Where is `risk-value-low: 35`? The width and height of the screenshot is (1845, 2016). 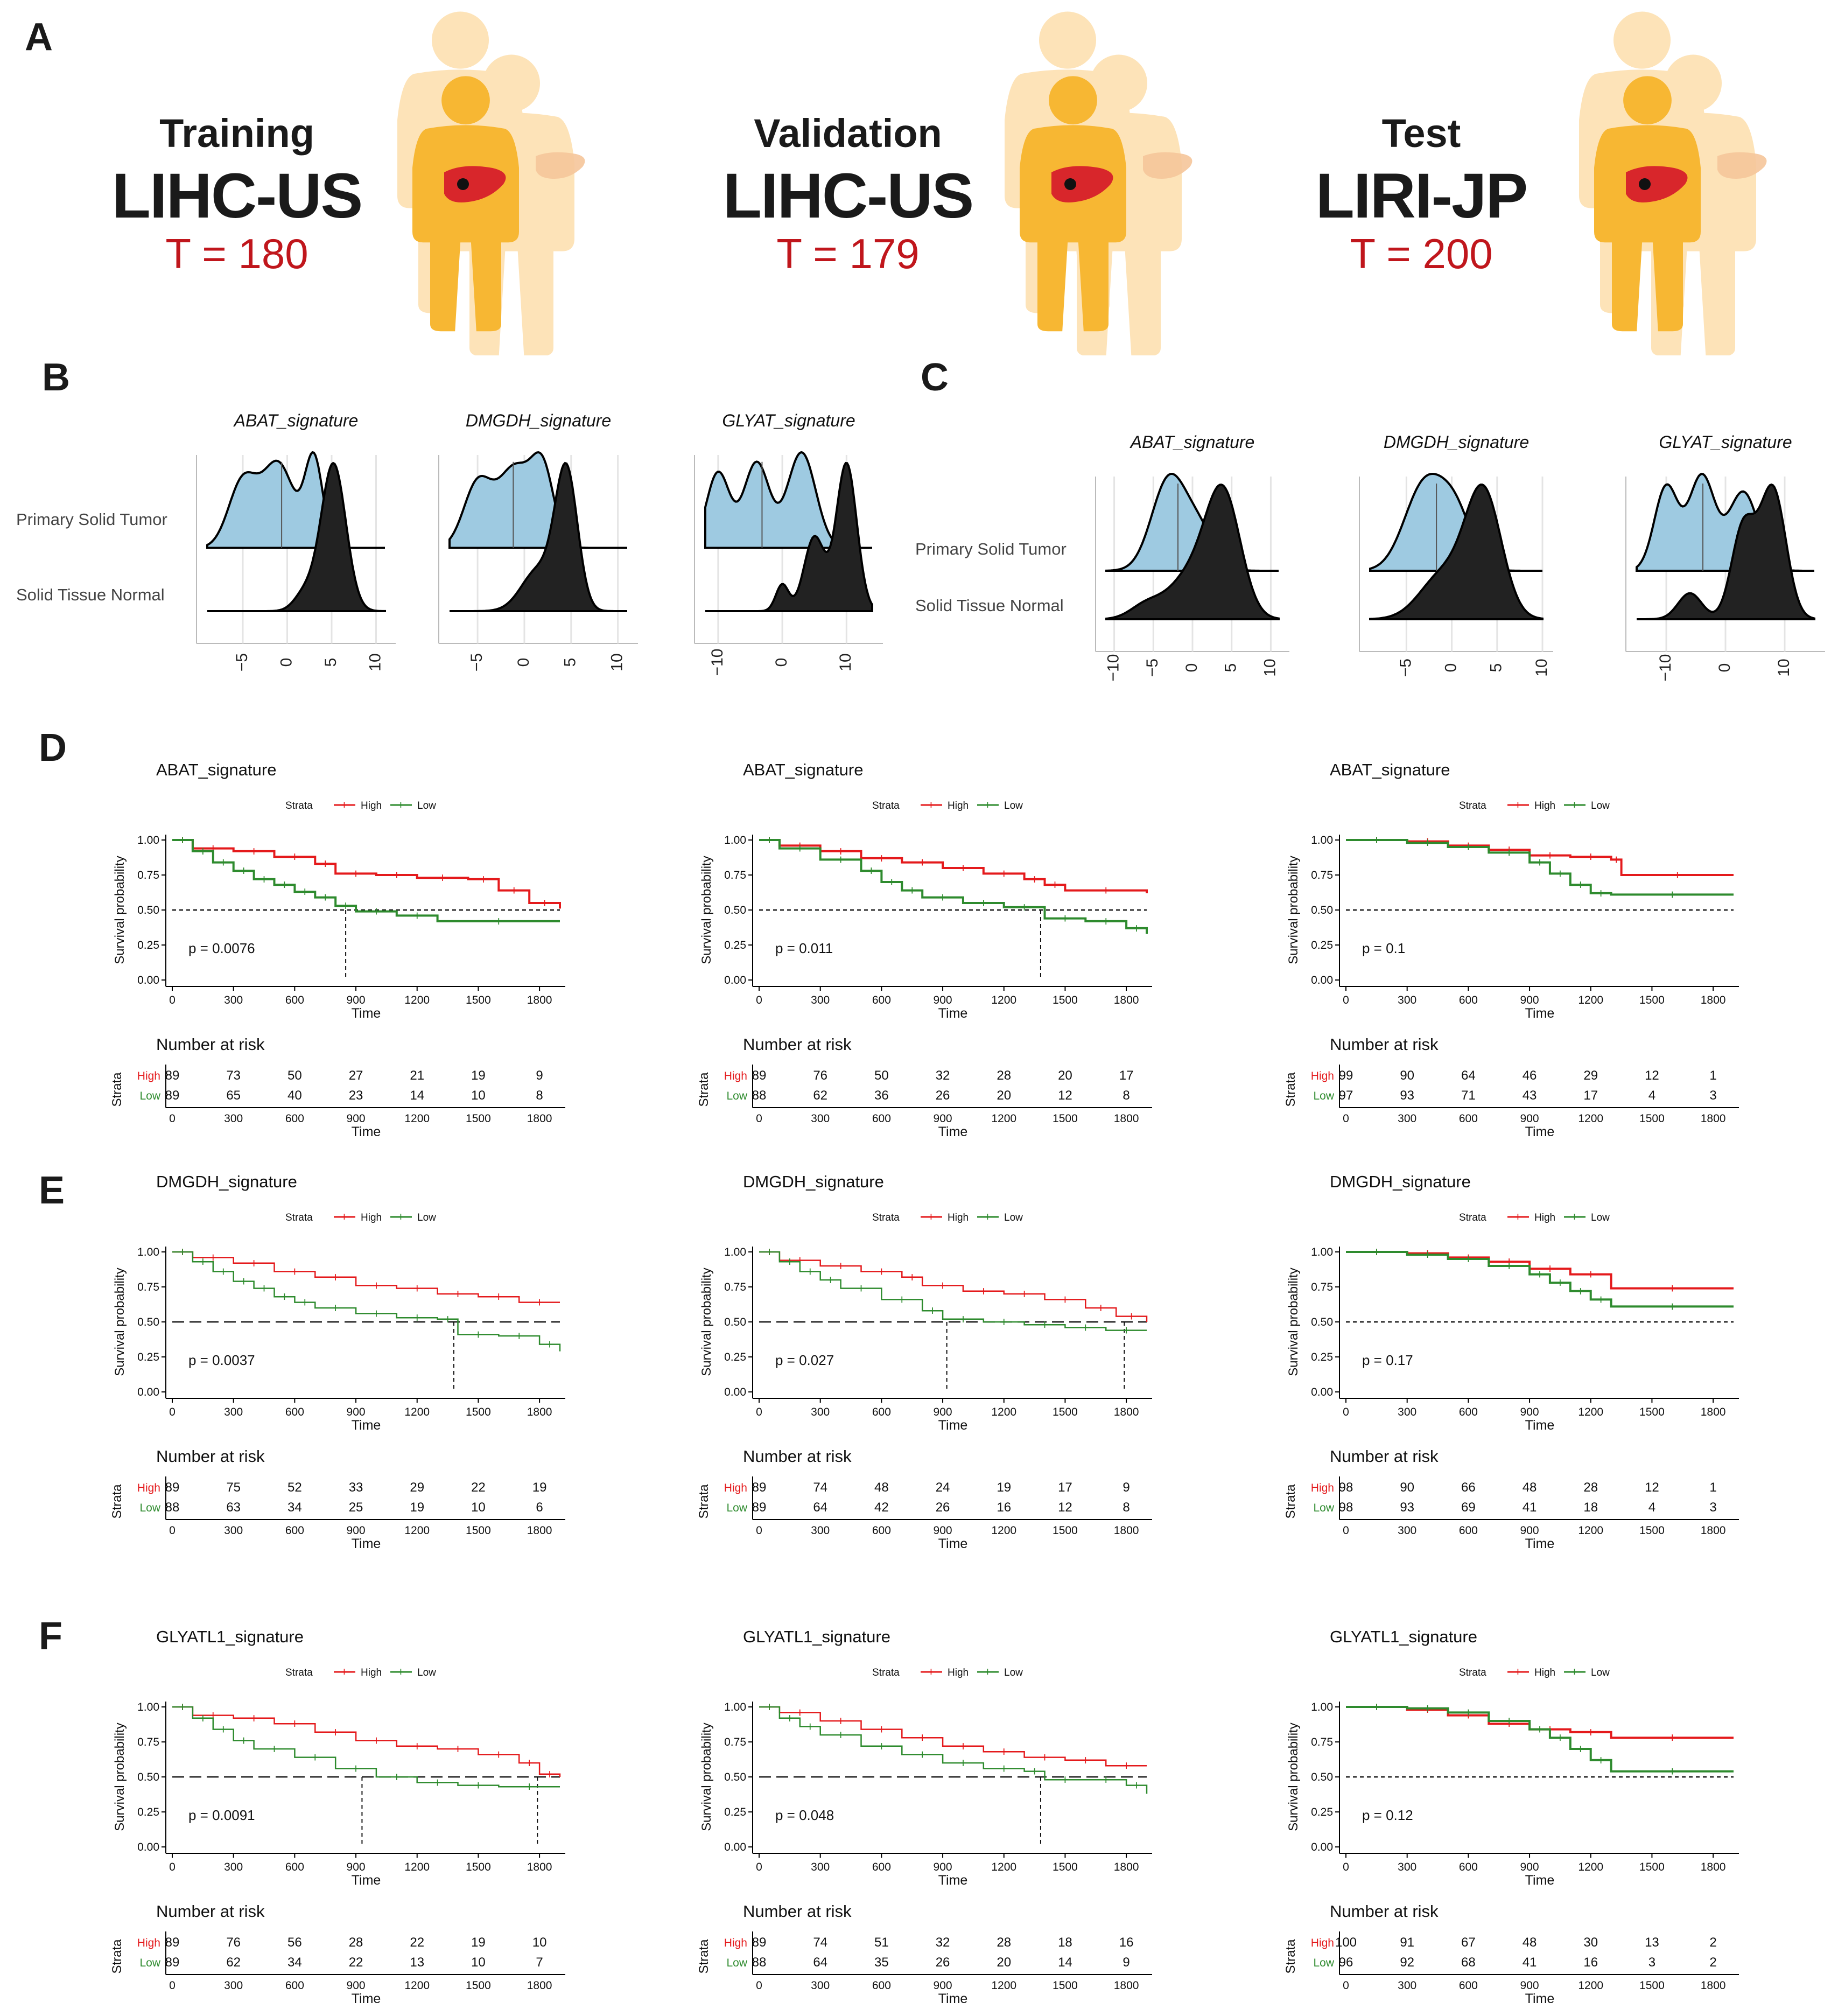
risk-value-low: 35 is located at coordinates (881, 1962).